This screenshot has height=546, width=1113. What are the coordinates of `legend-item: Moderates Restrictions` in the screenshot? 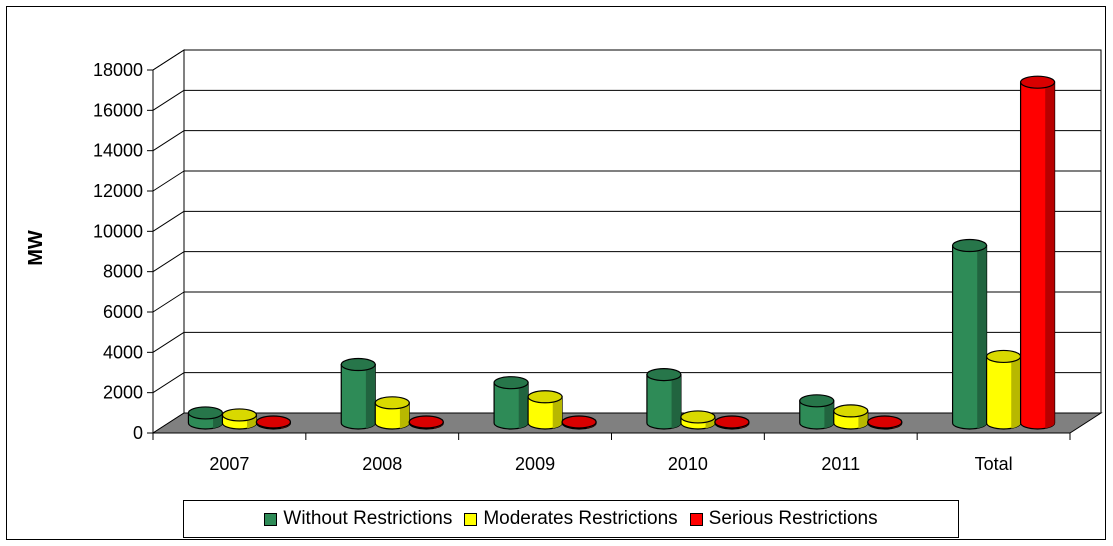 It's located at (571, 519).